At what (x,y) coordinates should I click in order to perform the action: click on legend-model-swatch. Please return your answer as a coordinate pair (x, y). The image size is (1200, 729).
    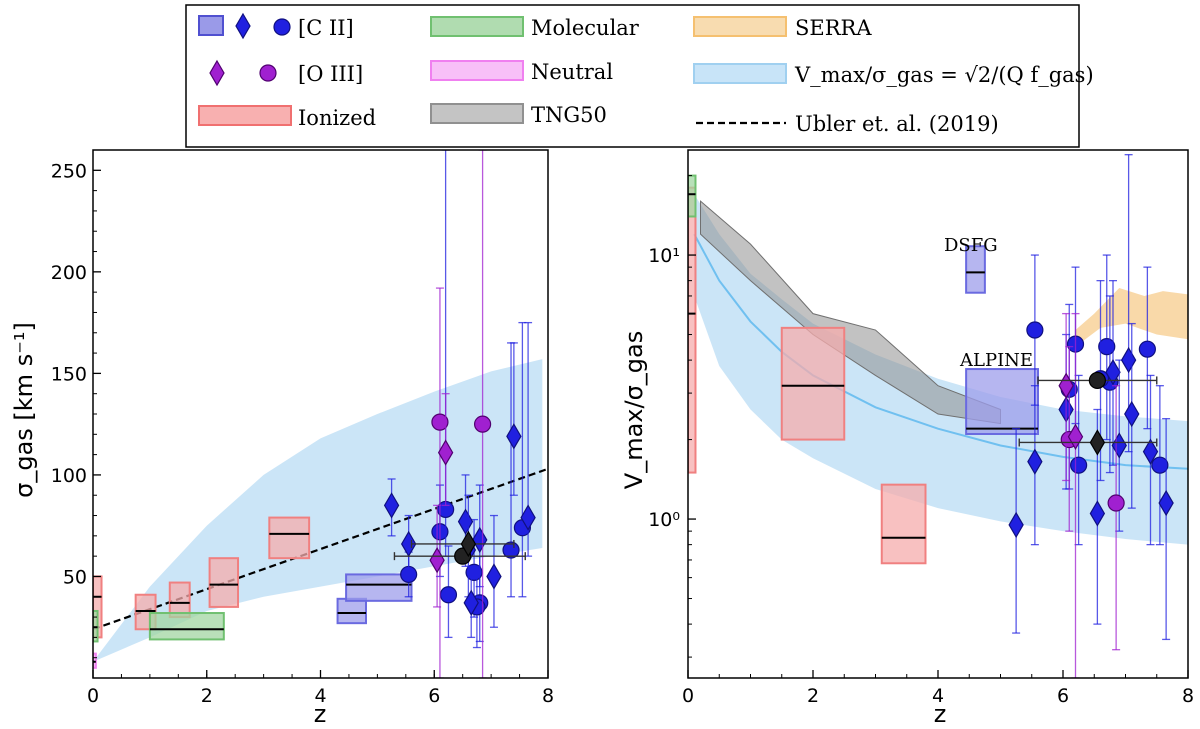
    Looking at the image, I should click on (740, 73).